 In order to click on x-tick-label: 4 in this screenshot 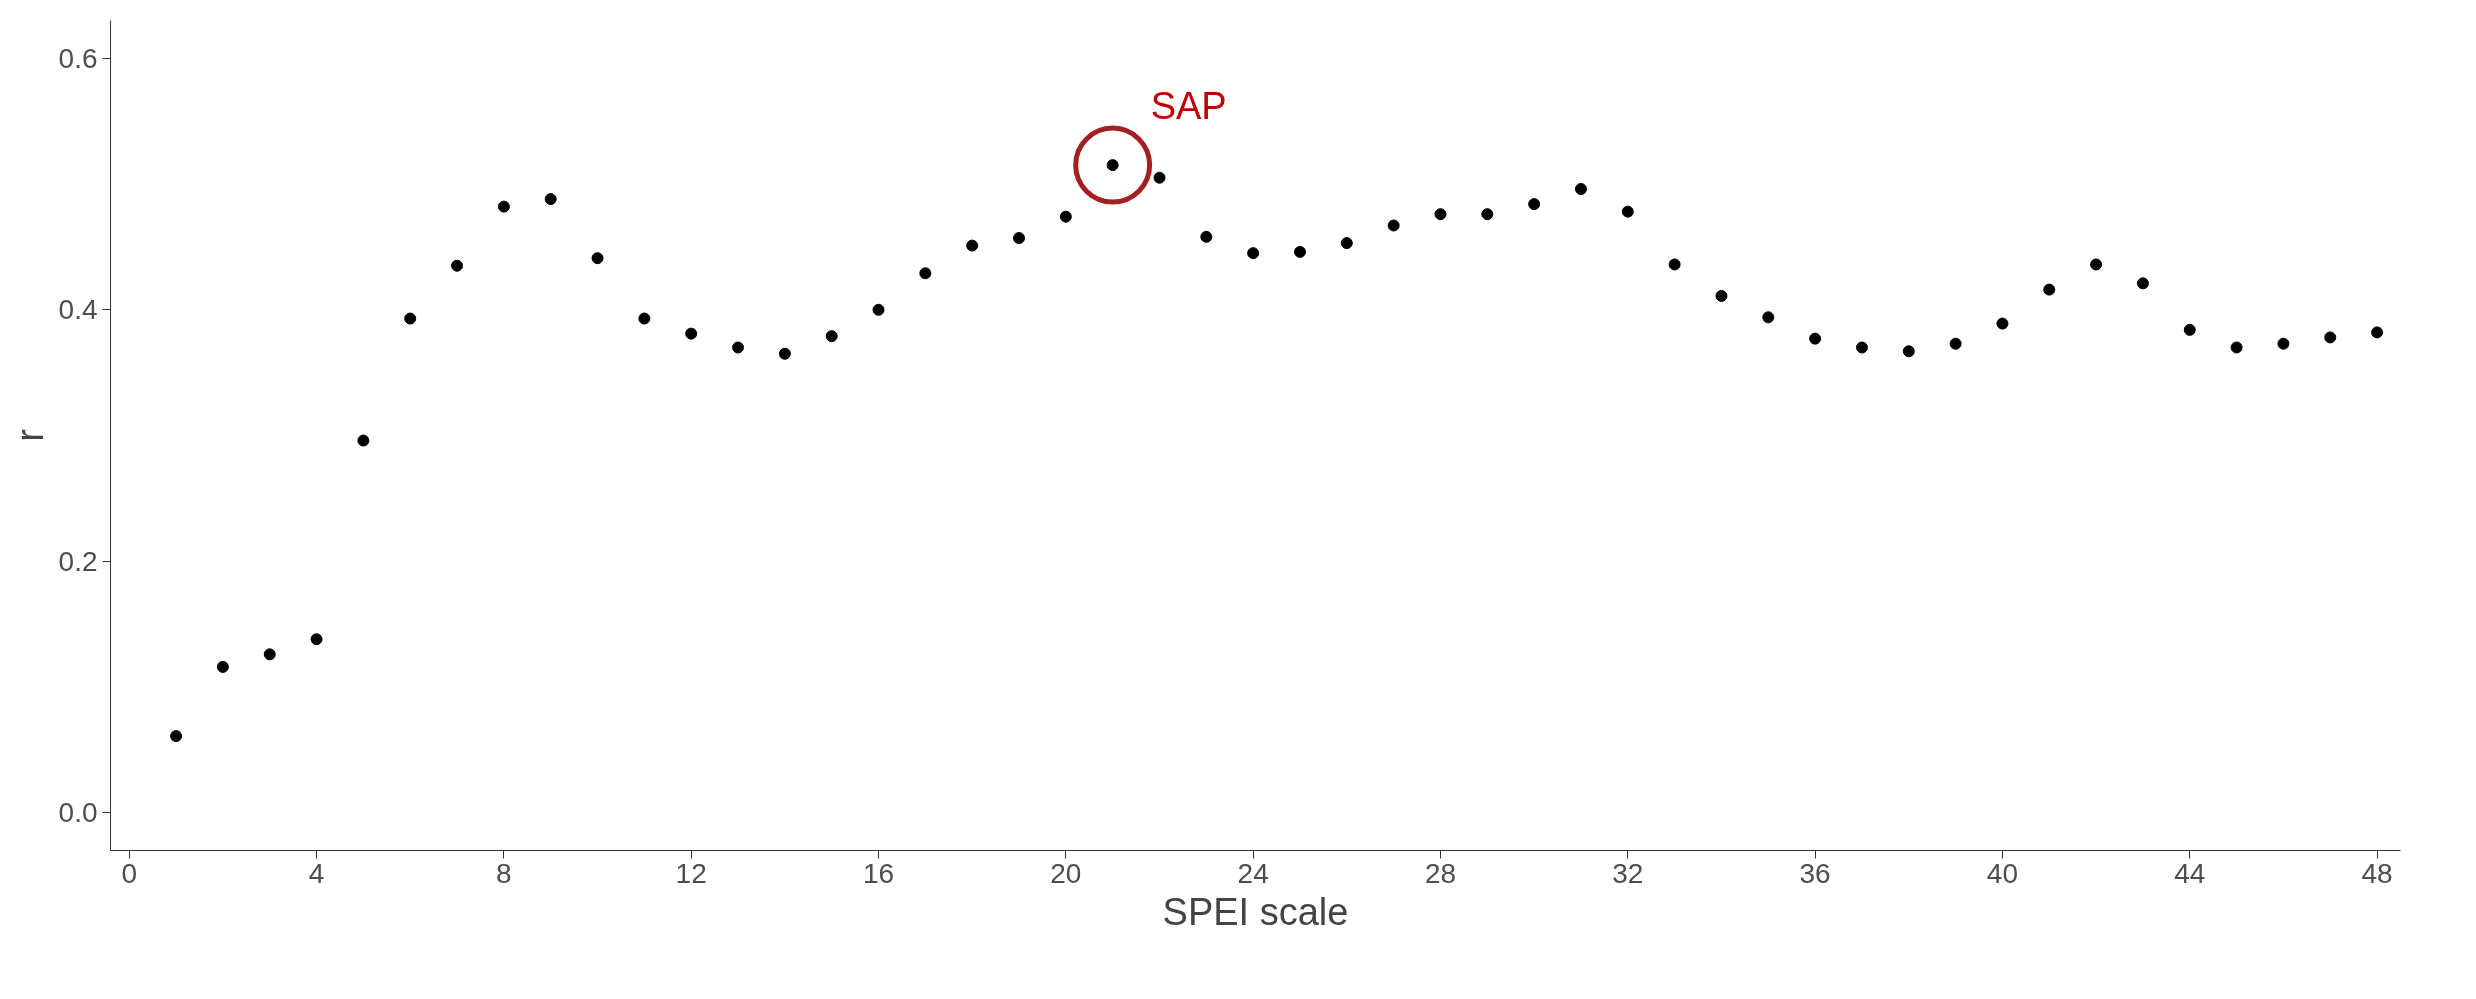, I will do `click(316, 873)`.